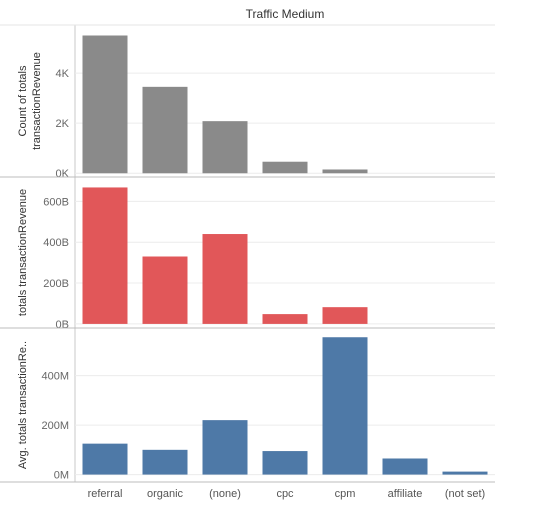 Image resolution: width=547 pixels, height=508 pixels. I want to click on y-tick-label: 600B, so click(56, 202).